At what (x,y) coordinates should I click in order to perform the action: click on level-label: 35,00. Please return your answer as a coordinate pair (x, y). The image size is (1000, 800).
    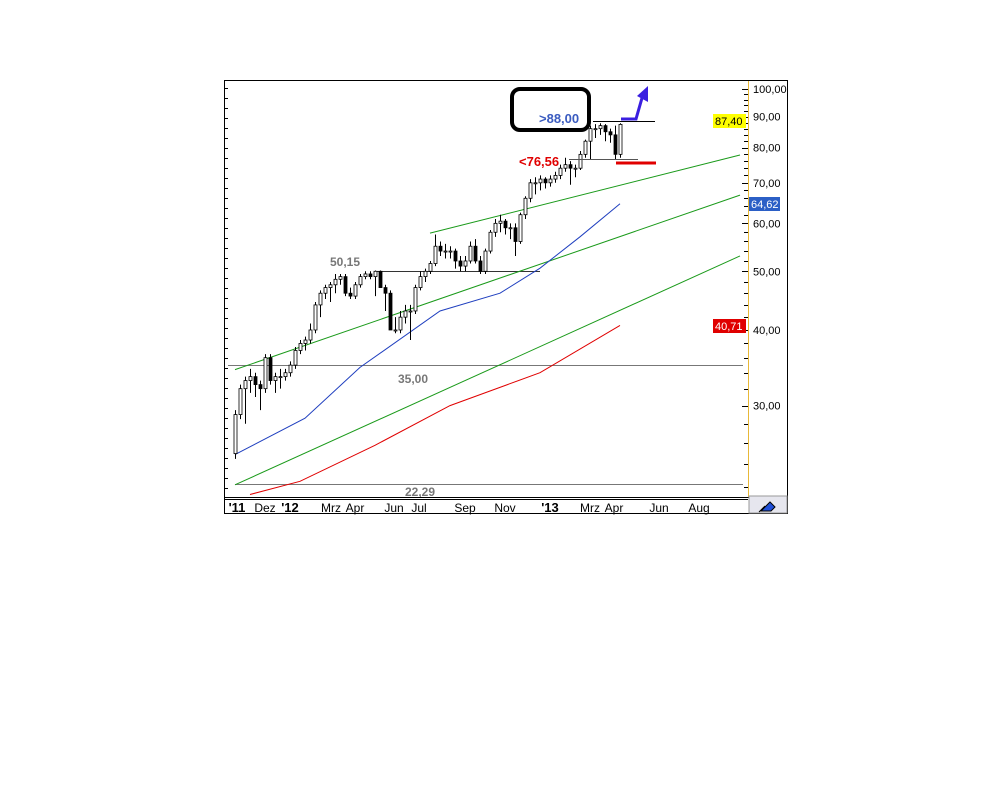
    Looking at the image, I should click on (413, 379).